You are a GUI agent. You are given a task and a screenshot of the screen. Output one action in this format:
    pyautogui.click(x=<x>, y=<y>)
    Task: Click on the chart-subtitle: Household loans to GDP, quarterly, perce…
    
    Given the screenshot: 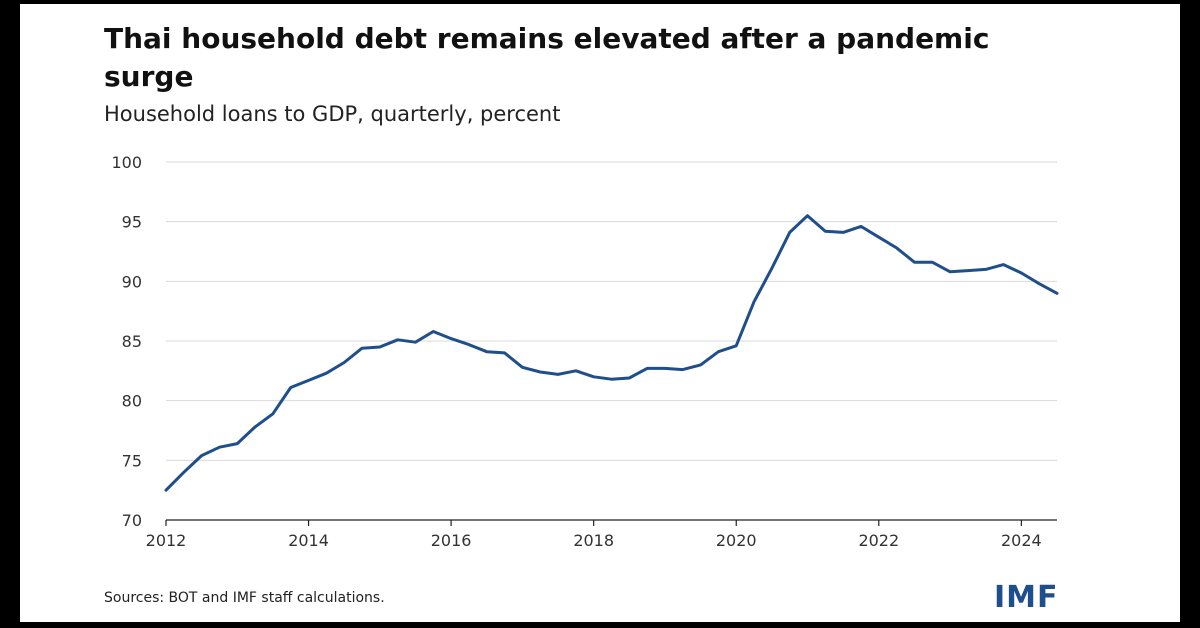 What is the action you would take?
    pyautogui.click(x=332, y=114)
    